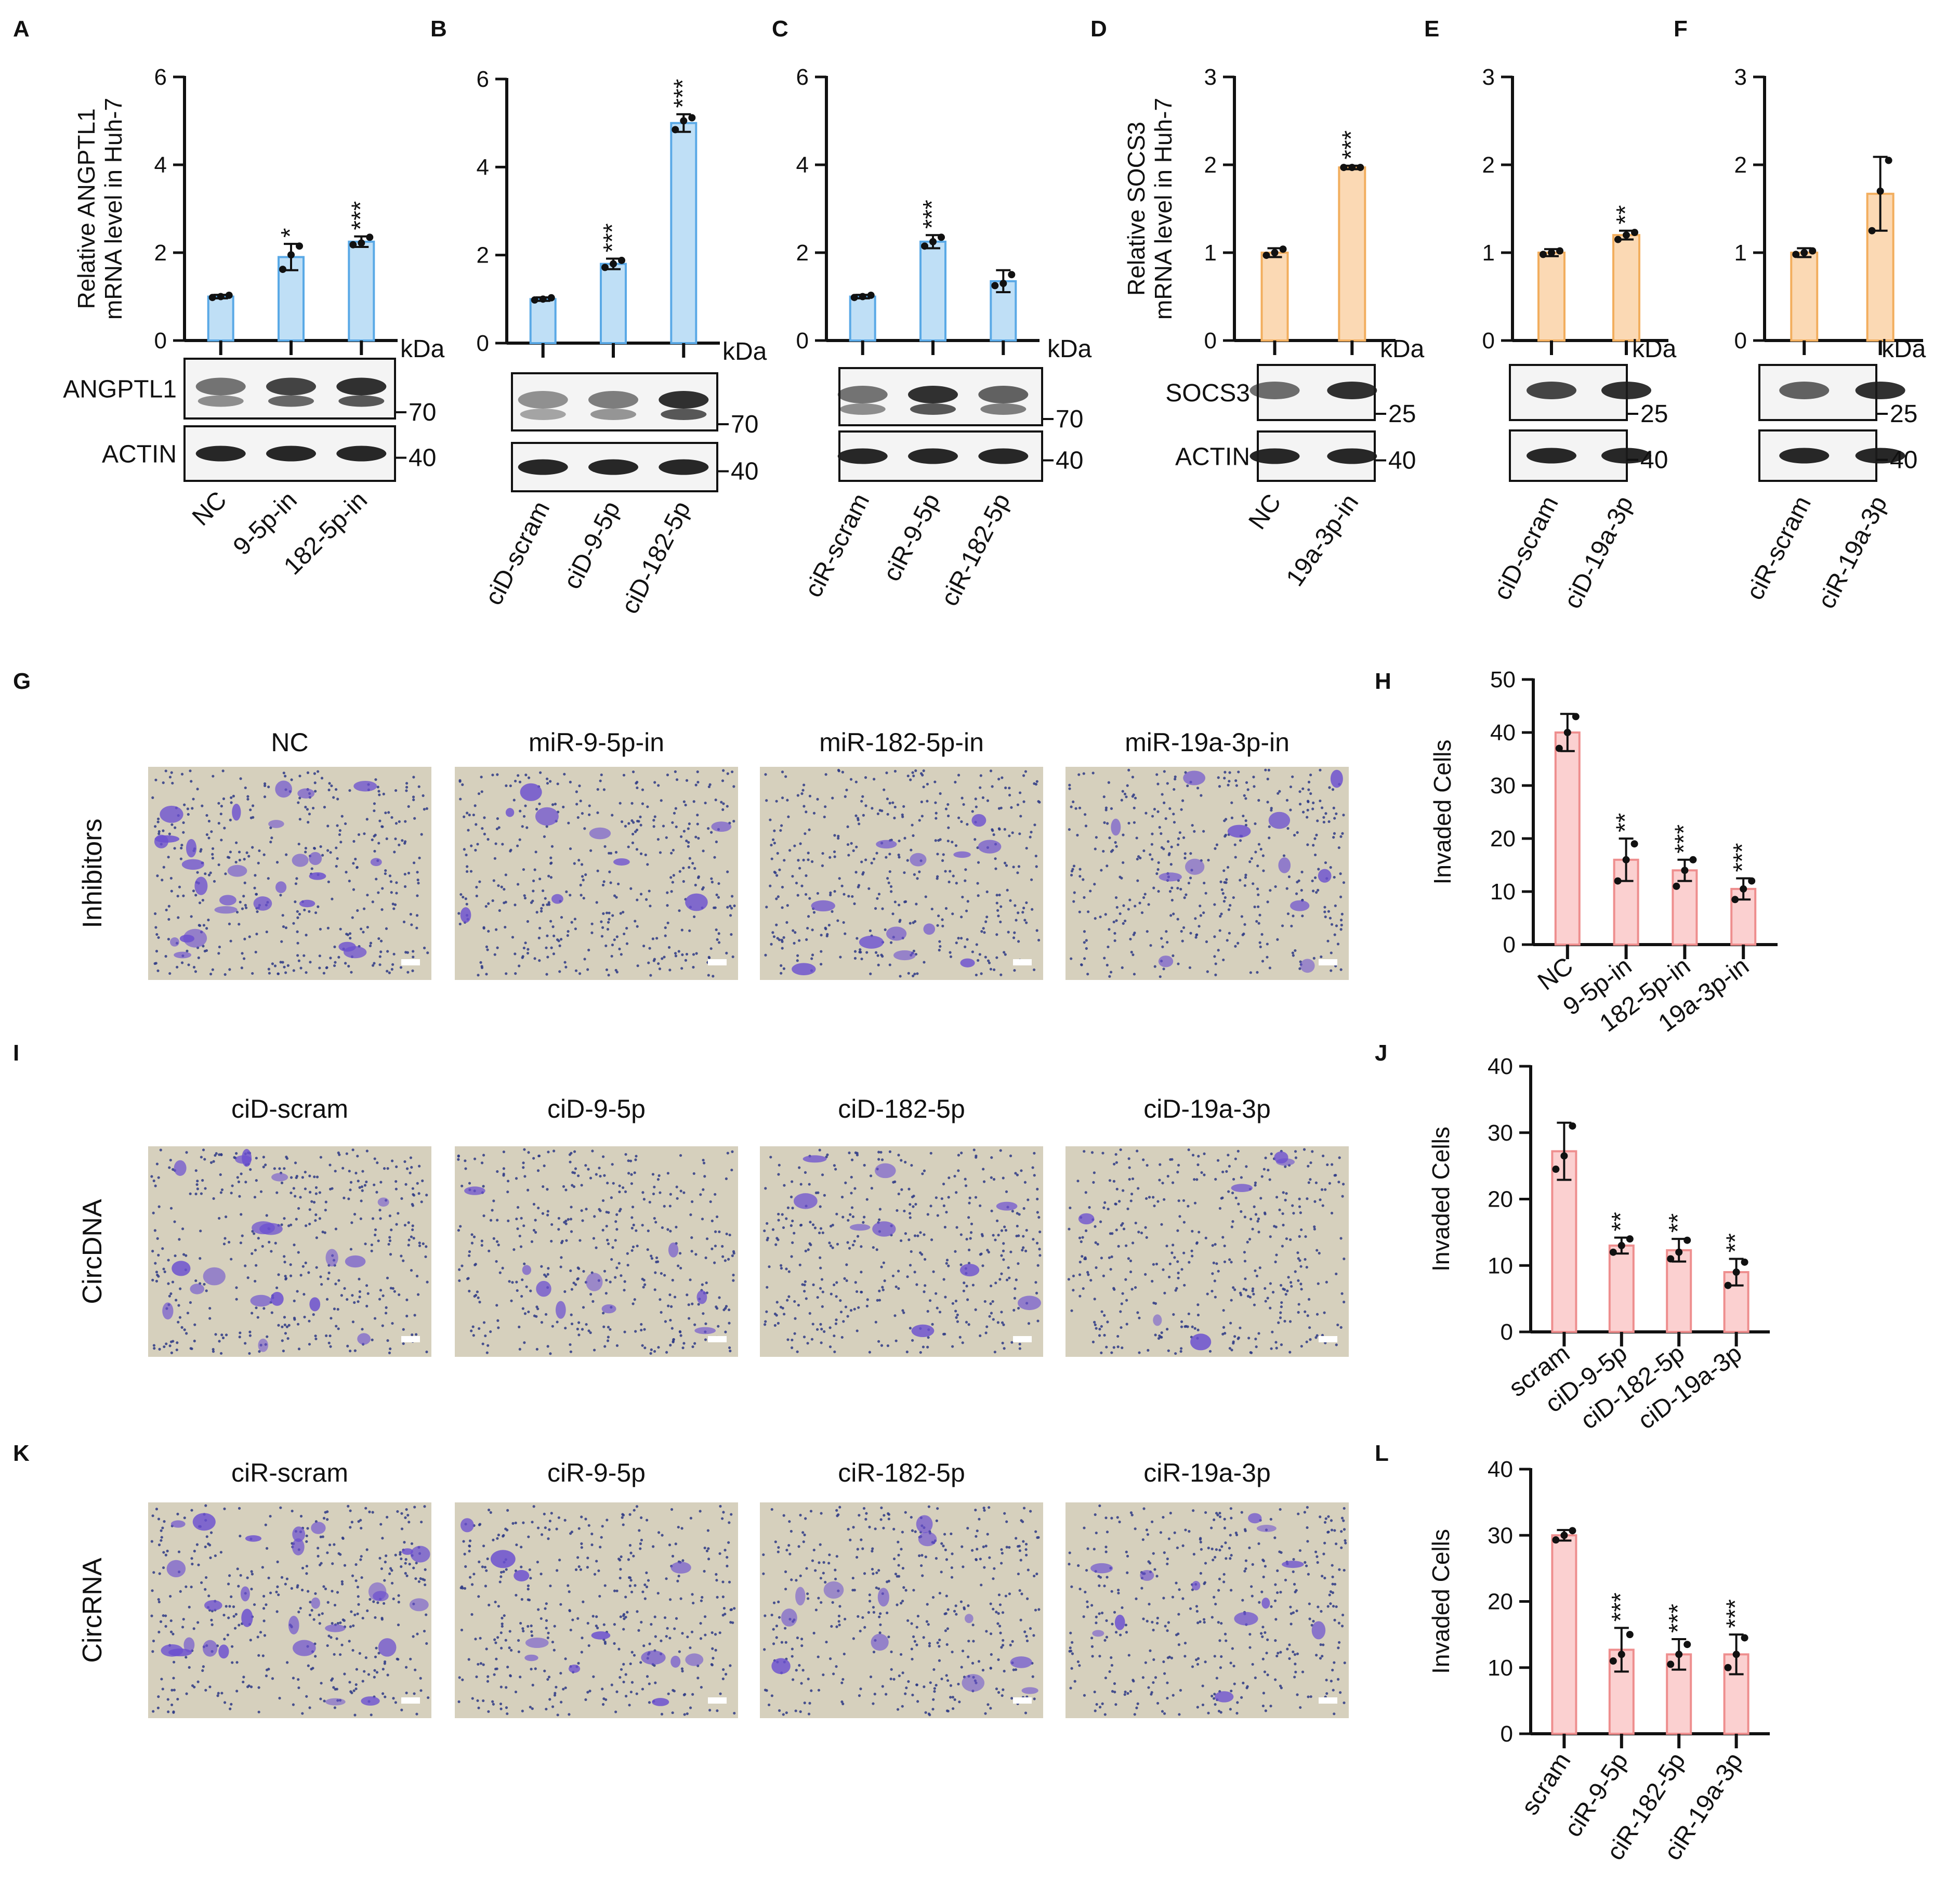 The height and width of the screenshot is (1897, 1960). I want to click on row-label: CircDNA, so click(92, 1251).